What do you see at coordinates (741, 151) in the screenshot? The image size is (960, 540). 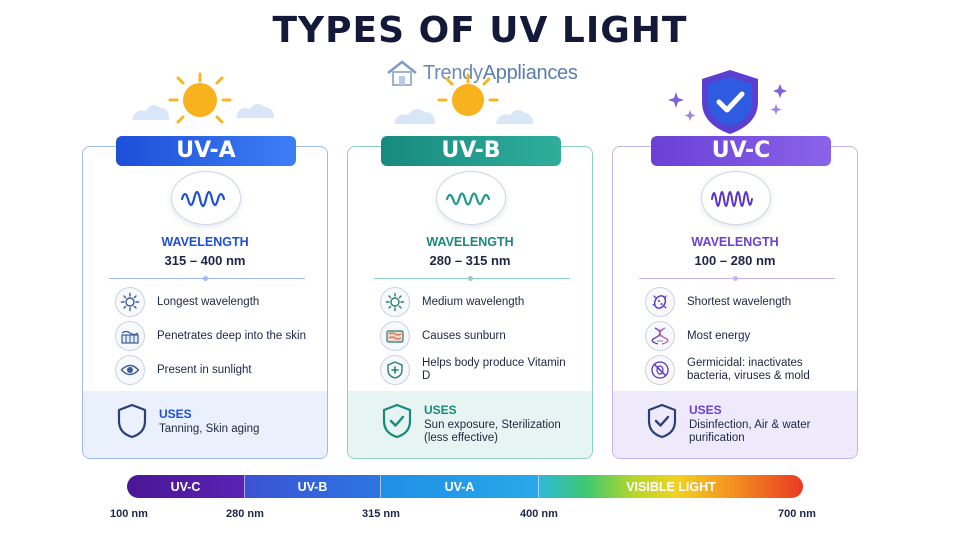 I see `uvc-badge: UV-C` at bounding box center [741, 151].